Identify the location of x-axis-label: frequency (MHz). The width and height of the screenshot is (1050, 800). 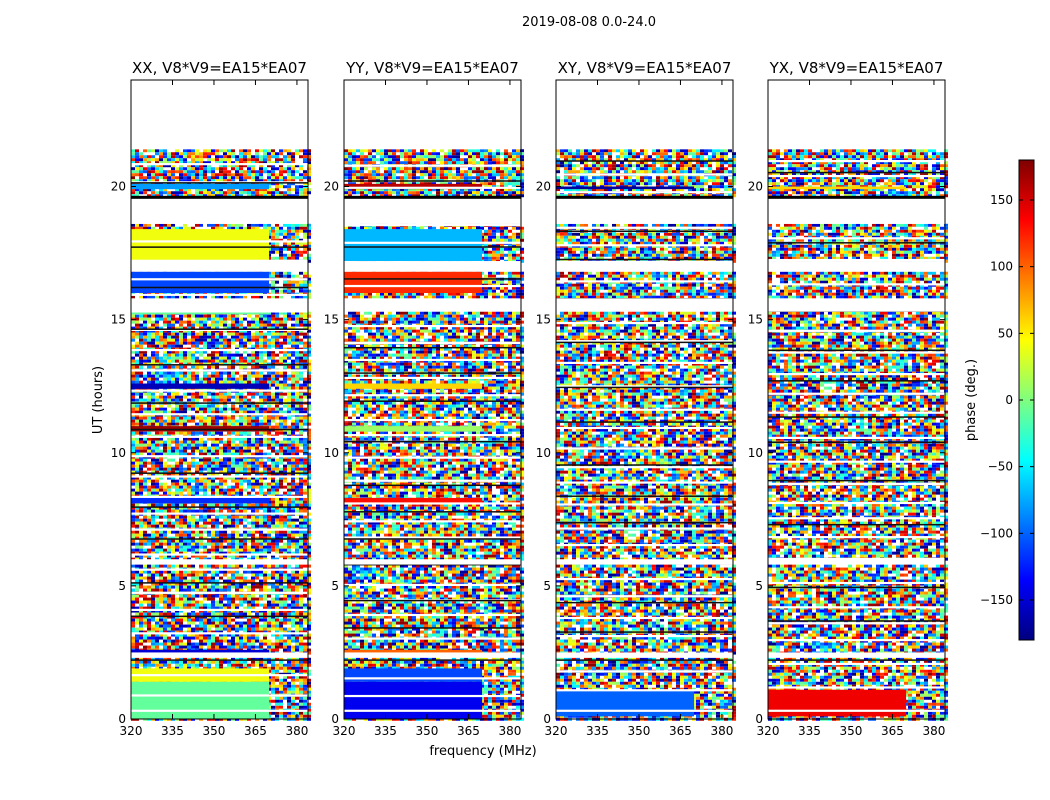
(482, 751).